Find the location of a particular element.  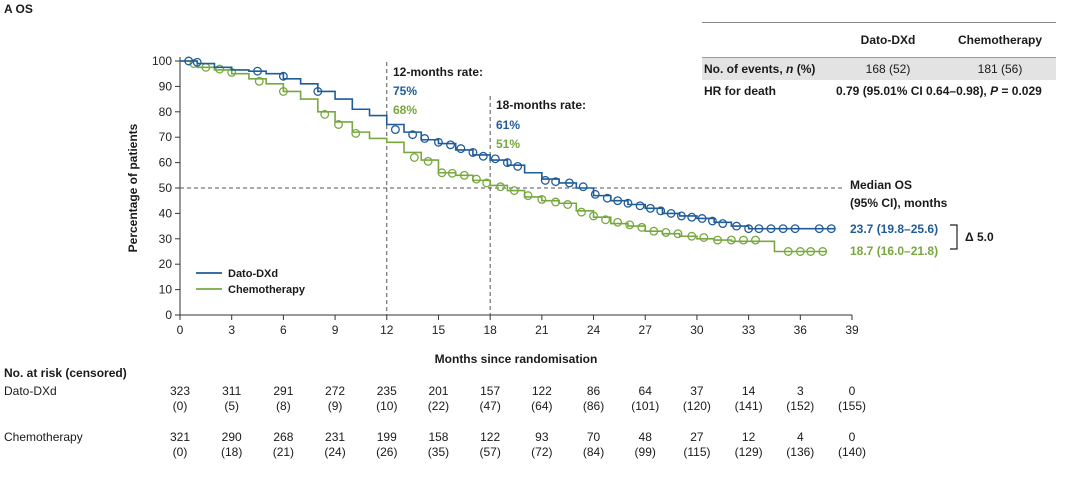

stats-events-row: No. of events, n (%) 168 (52) 181 (56) is located at coordinates (879, 68).